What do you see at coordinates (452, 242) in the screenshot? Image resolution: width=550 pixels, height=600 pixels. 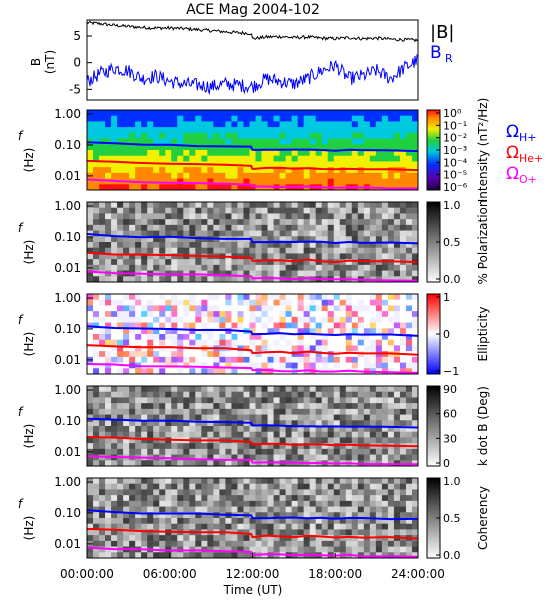 I see `colorbar-tick-label: 0.5` at bounding box center [452, 242].